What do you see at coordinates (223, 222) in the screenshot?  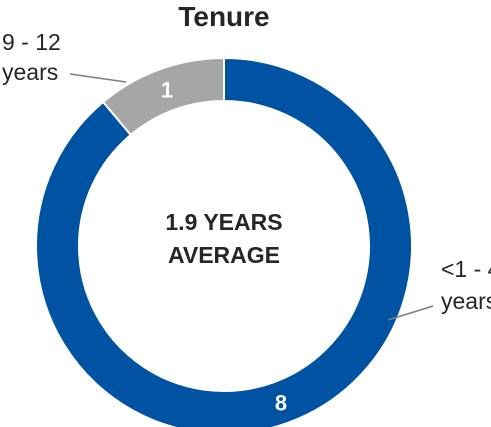 I see `center-average-line-1: 1.9 YEARS` at bounding box center [223, 222].